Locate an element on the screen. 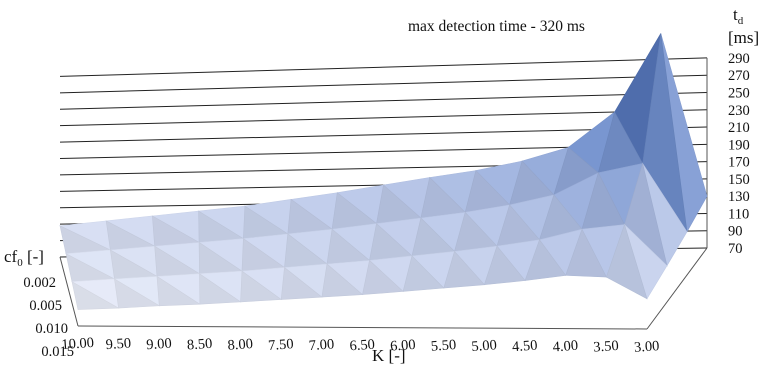  cf0-axis-ticks: 0.002 0.005 0.010 0.015 is located at coordinates (48, 317).